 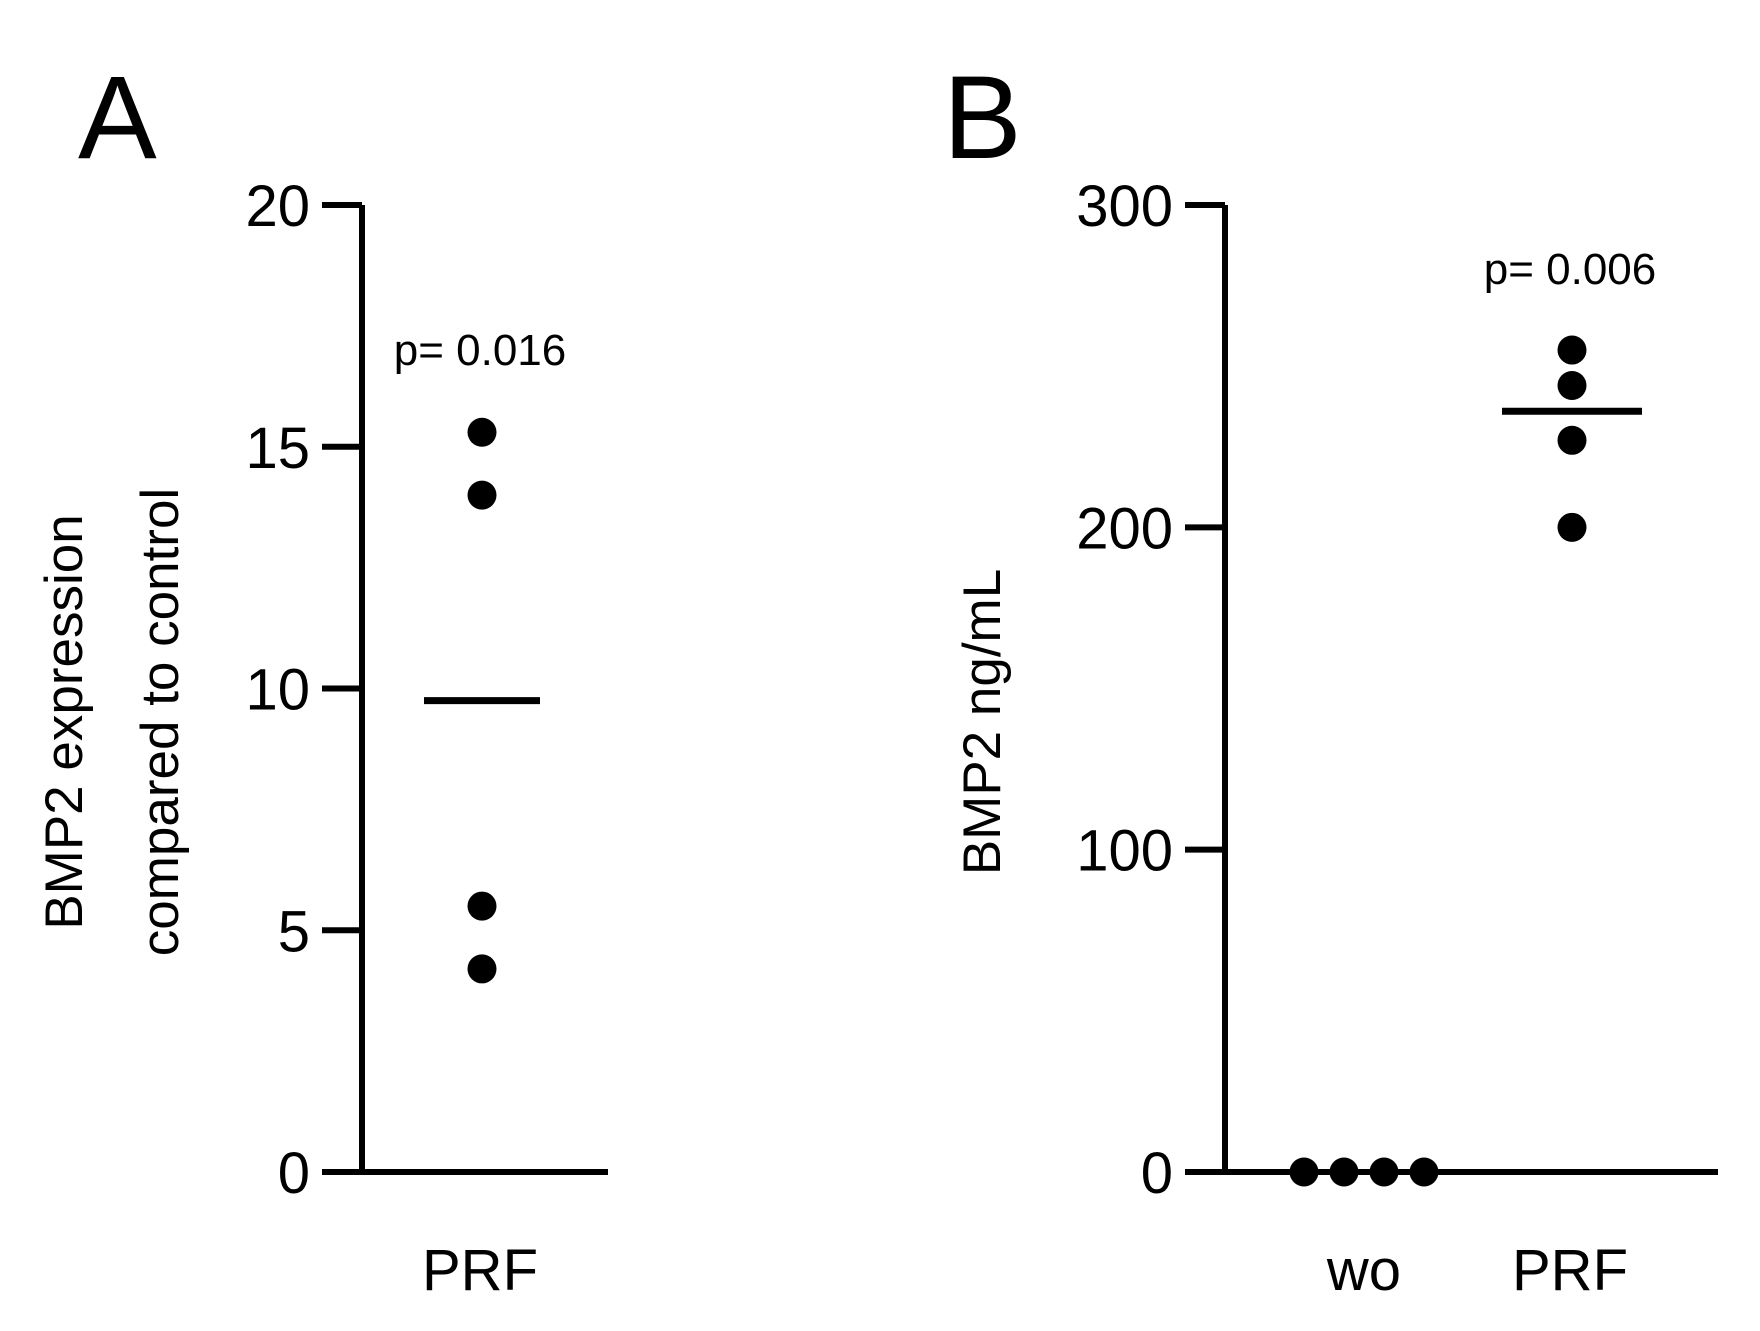 What do you see at coordinates (277, 690) in the screenshot?
I see `panel-a-y-tick-label: 10` at bounding box center [277, 690].